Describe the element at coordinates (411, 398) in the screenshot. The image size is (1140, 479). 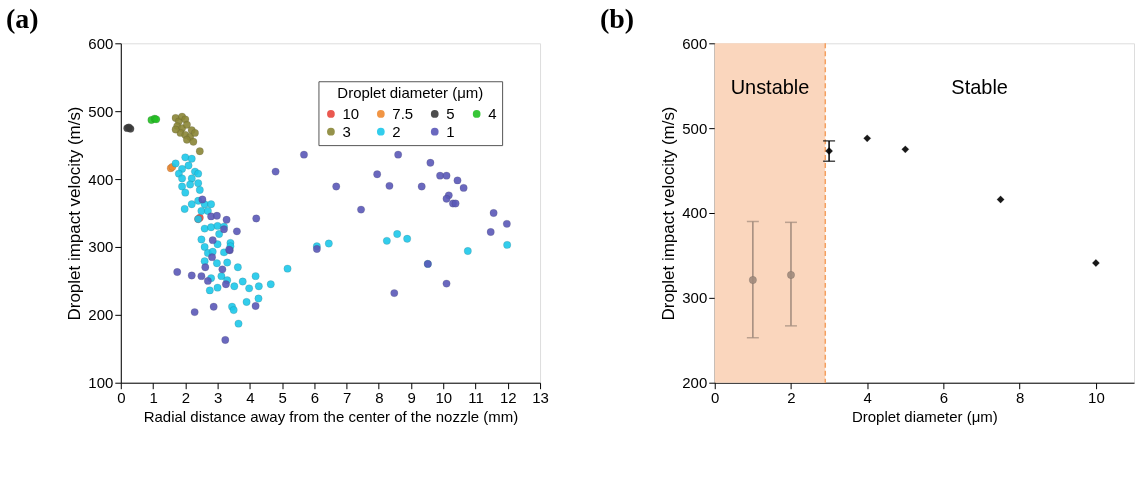
I see `x-tick-label: 9` at that location.